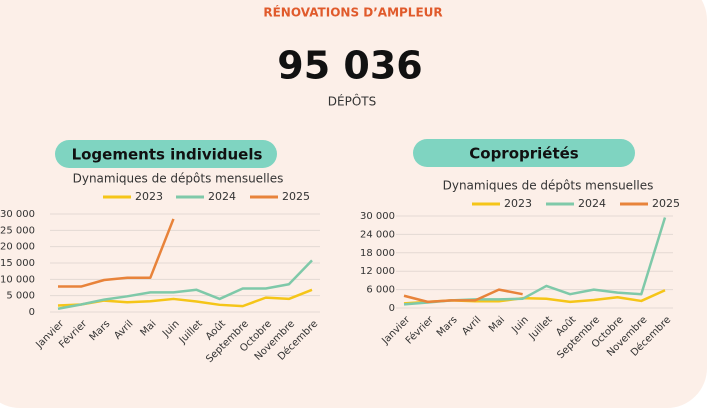 The height and width of the screenshot is (408, 707). Describe the element at coordinates (377, 234) in the screenshot. I see `y-tick-label: 24 000` at that location.